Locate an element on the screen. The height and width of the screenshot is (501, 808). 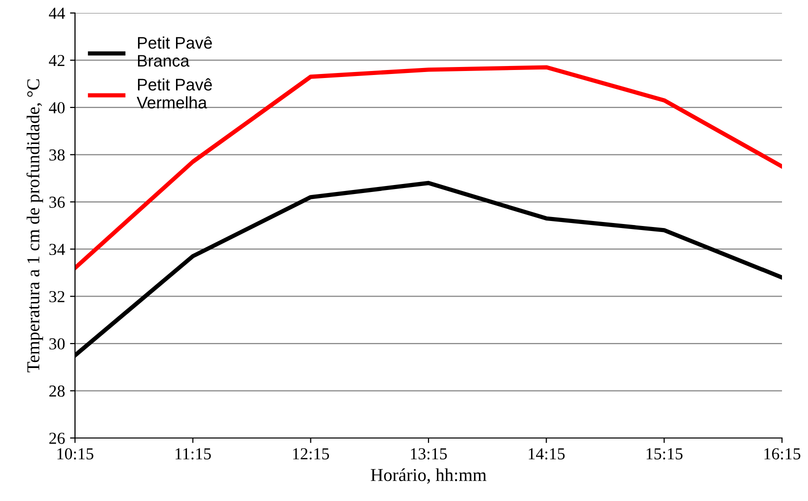
y-tick-label: 28 is located at coordinates (57, 391).